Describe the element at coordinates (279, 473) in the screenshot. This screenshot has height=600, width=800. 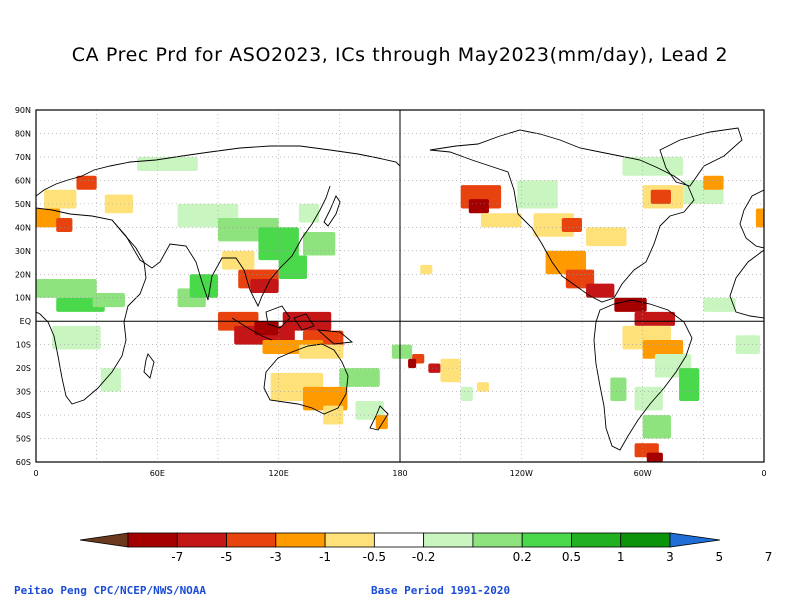
I see `lon-label: 120E` at that location.